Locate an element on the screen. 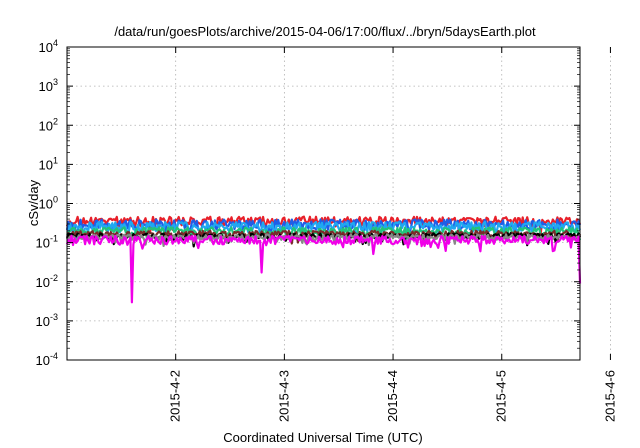  y-tick-label: 10⁻³ is located at coordinates (47, 320).